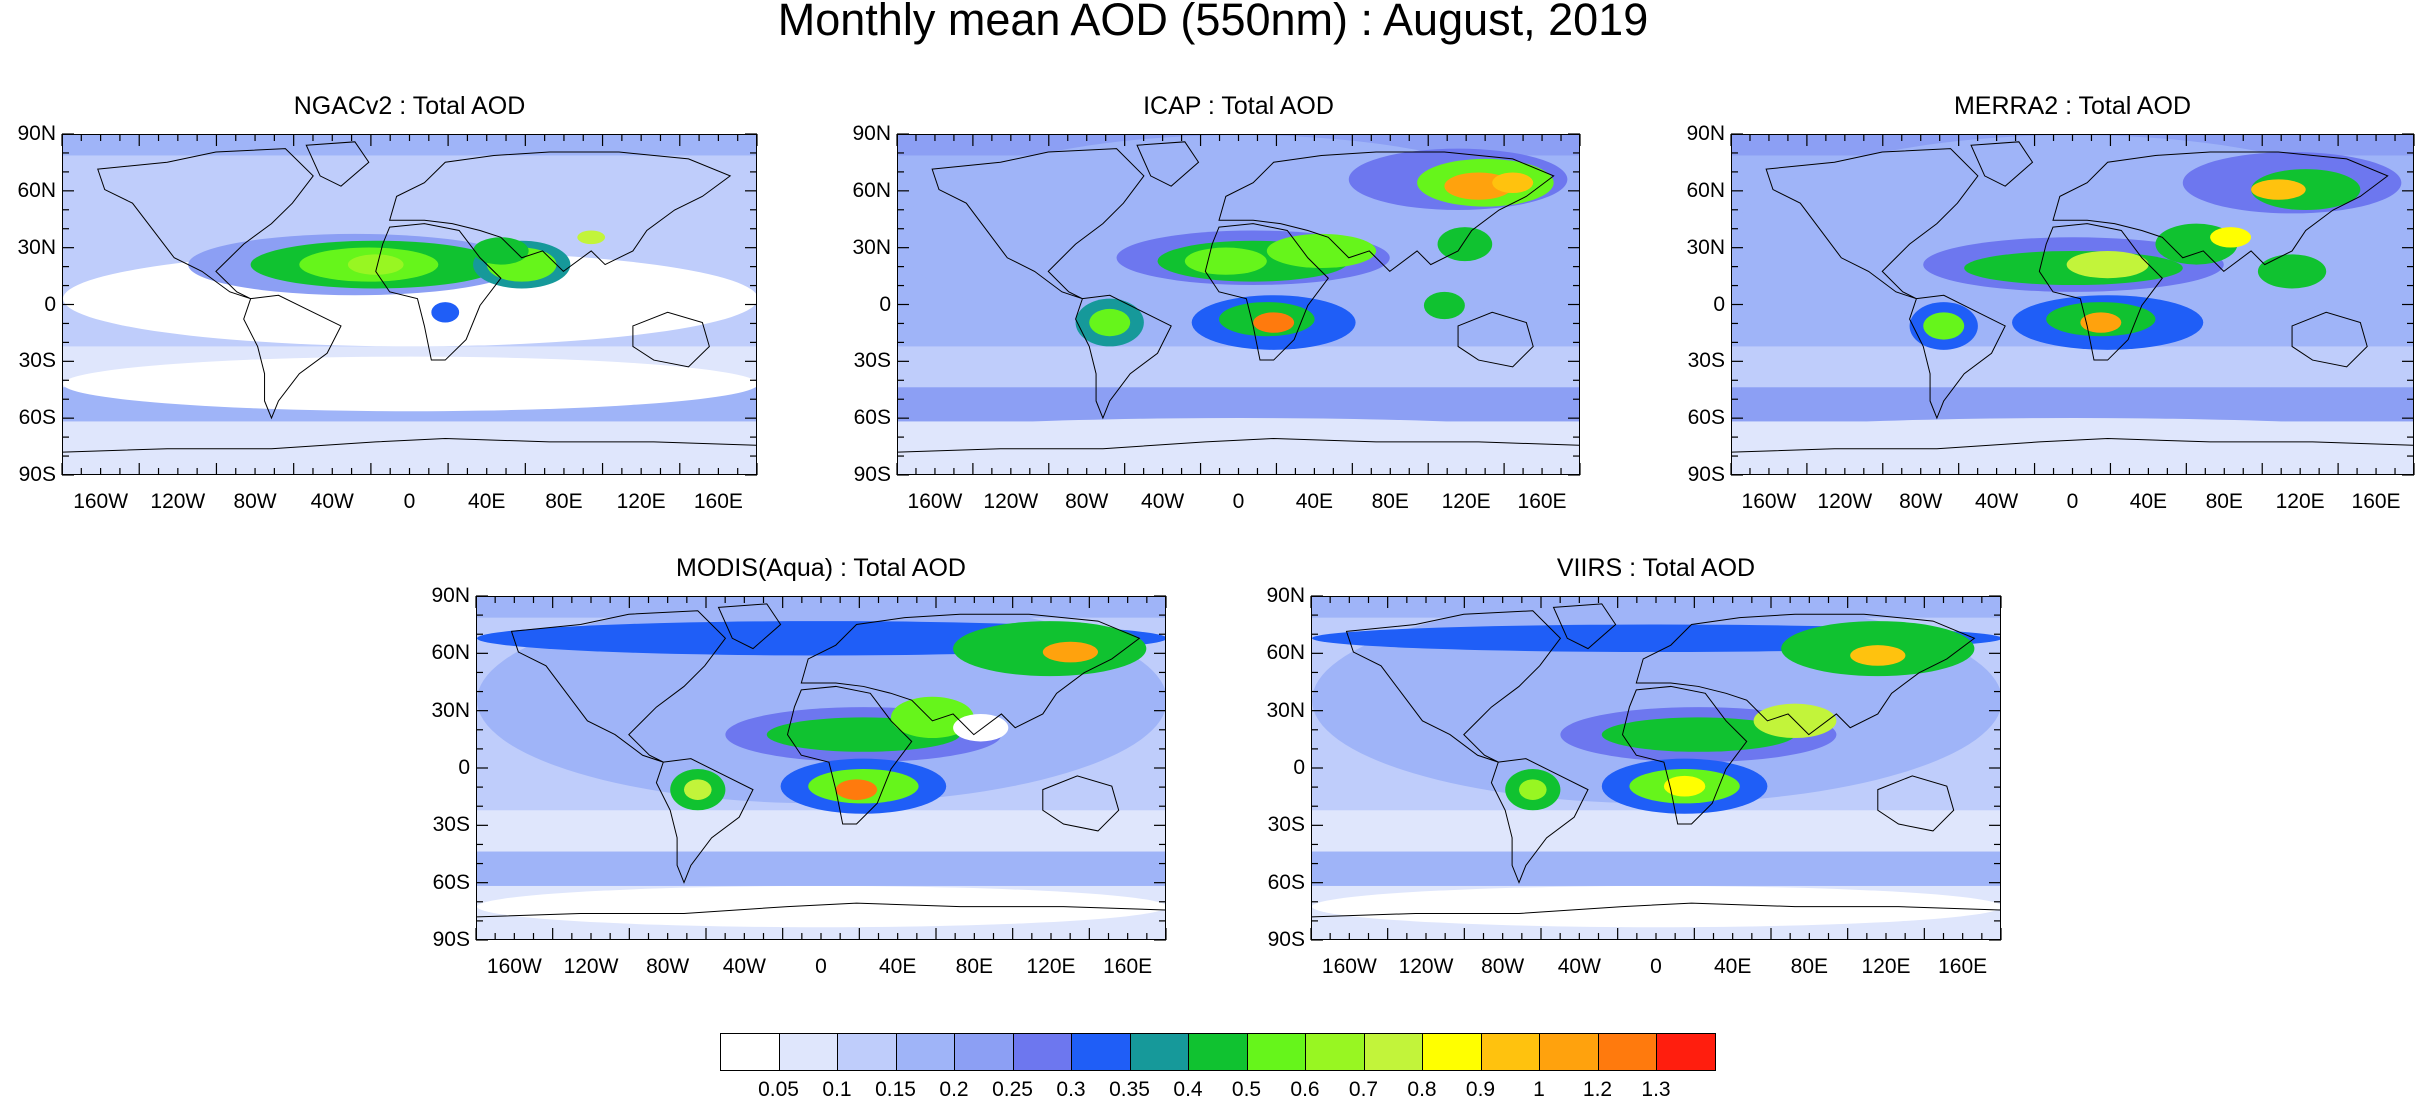 The image size is (2426, 1101). Describe the element at coordinates (1597, 1089) in the screenshot. I see `colorbar-label: 1.2` at that location.